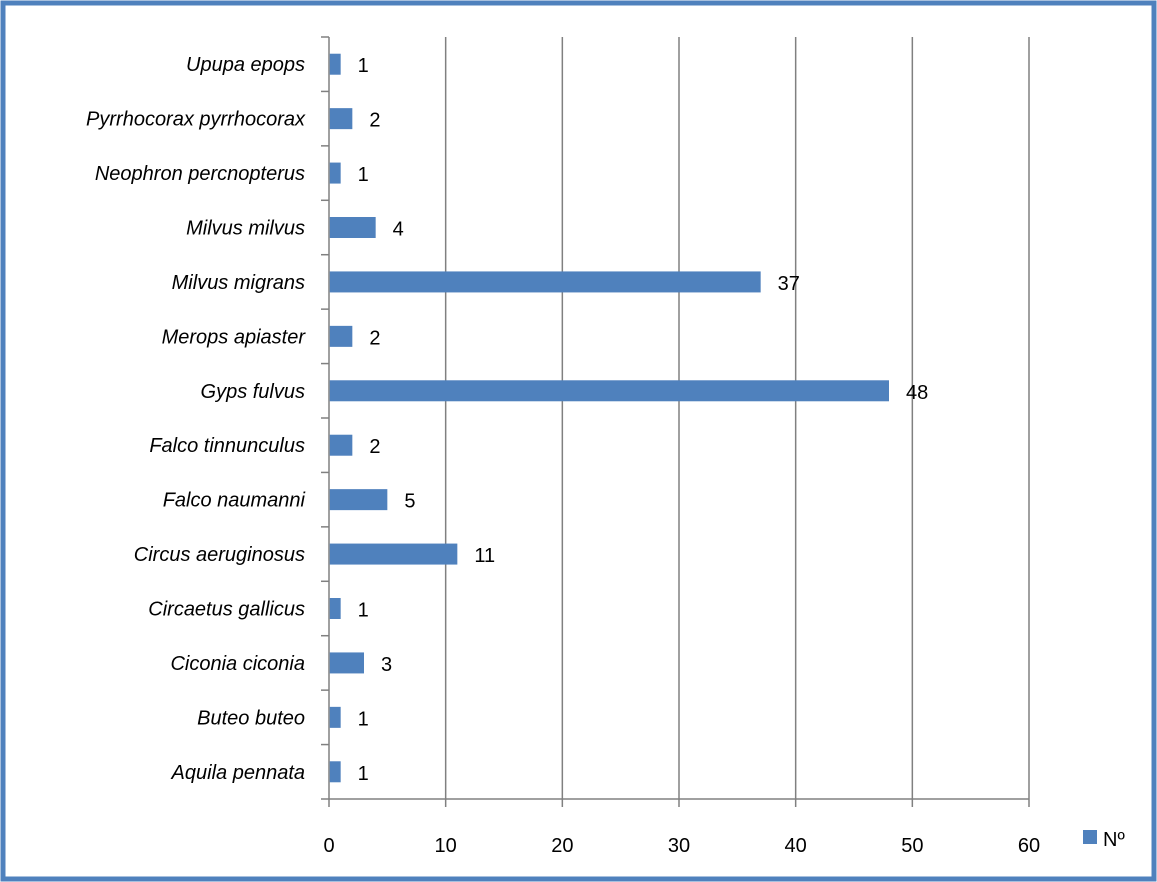  Describe the element at coordinates (245, 229) in the screenshot. I see `category-label: Milvus milvus` at that location.